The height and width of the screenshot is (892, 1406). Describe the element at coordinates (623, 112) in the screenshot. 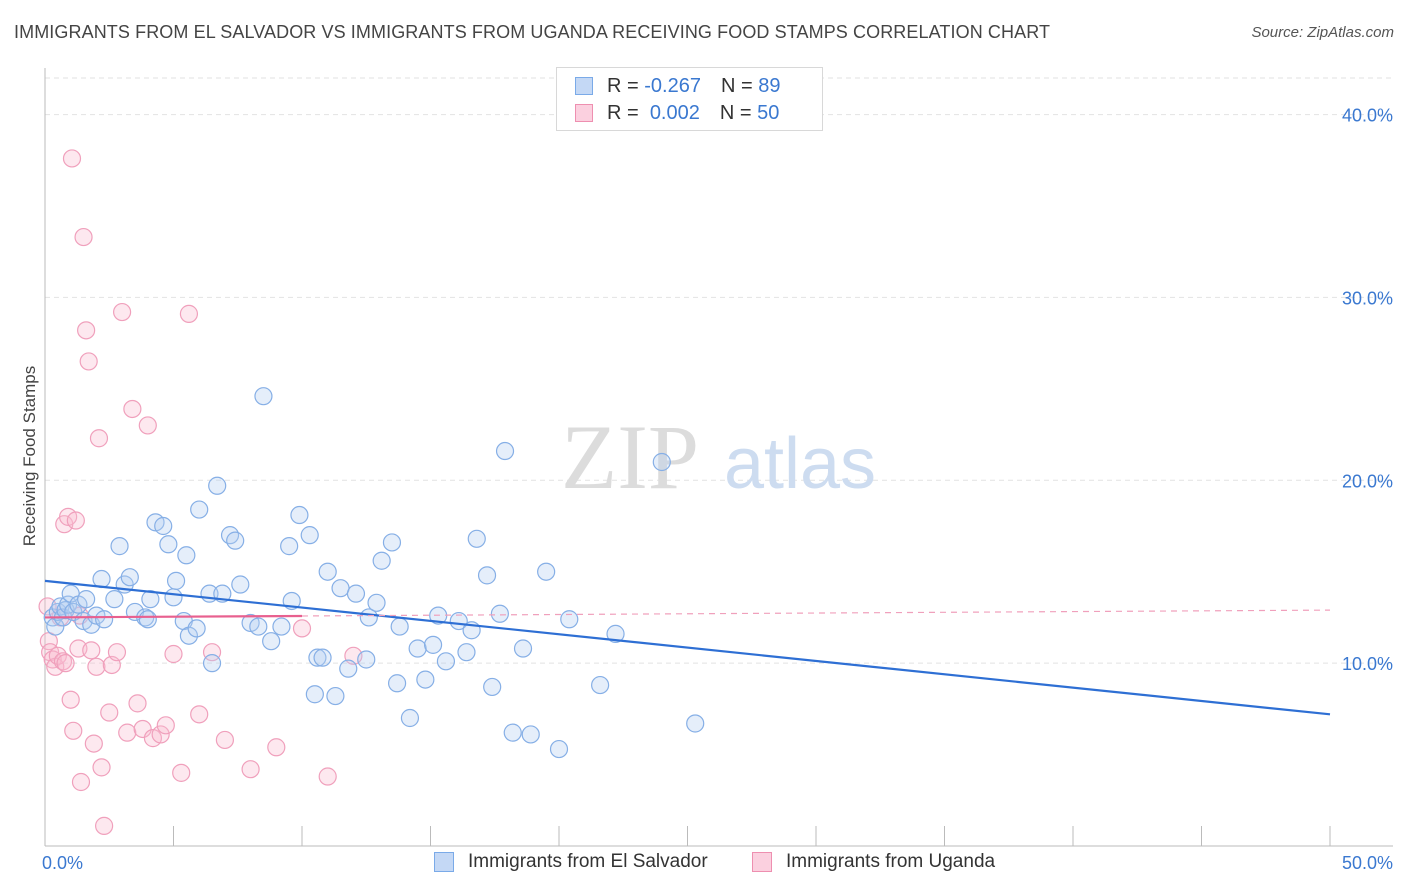

I see `legend-r-label: R =` at that location.